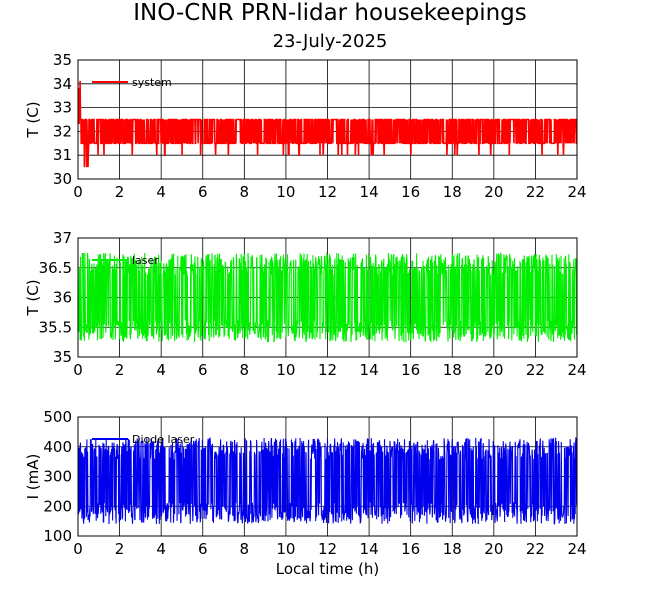 The height and width of the screenshot is (595, 660). What do you see at coordinates (328, 569) in the screenshot?
I see `x-axis-label: Local time (h)` at bounding box center [328, 569].